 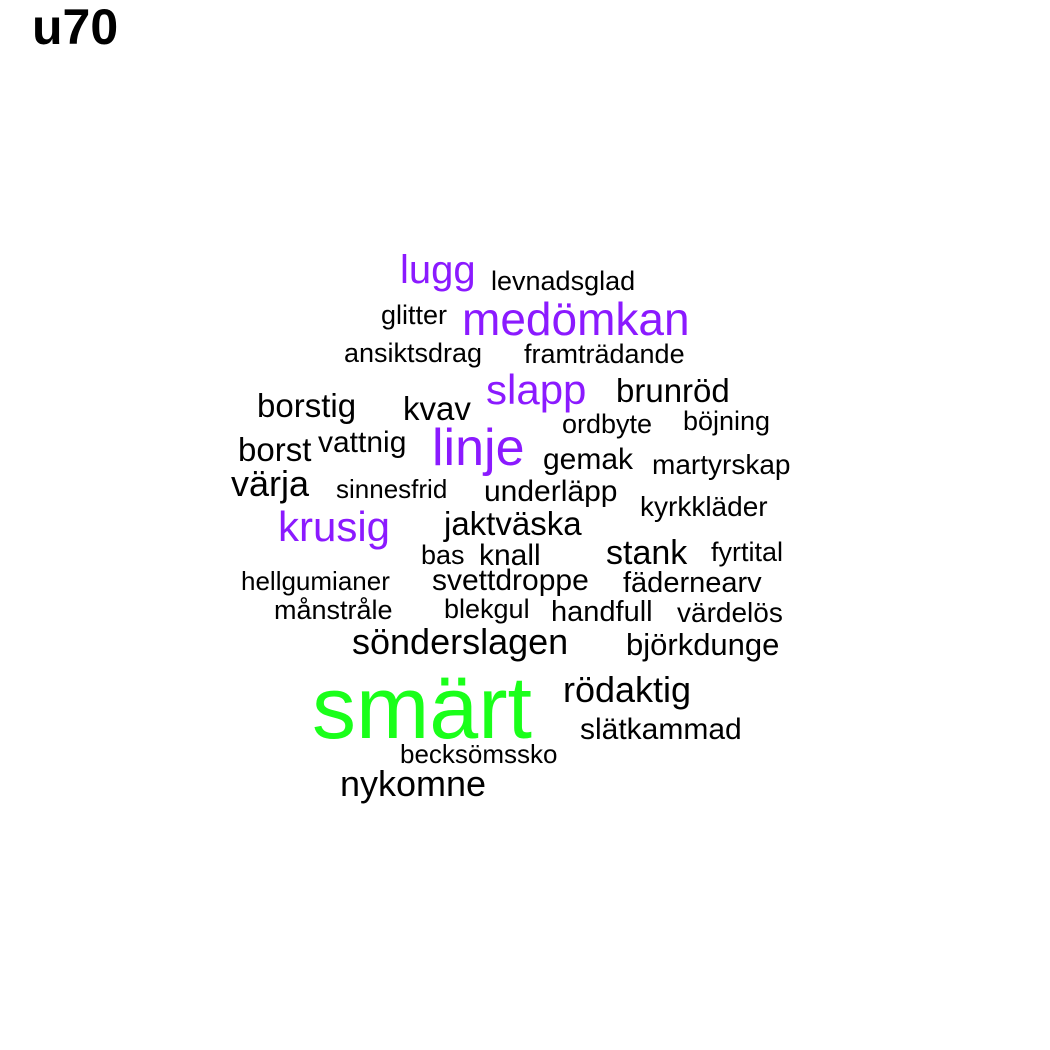 I want to click on cloud-word: nykomne, so click(x=413, y=783).